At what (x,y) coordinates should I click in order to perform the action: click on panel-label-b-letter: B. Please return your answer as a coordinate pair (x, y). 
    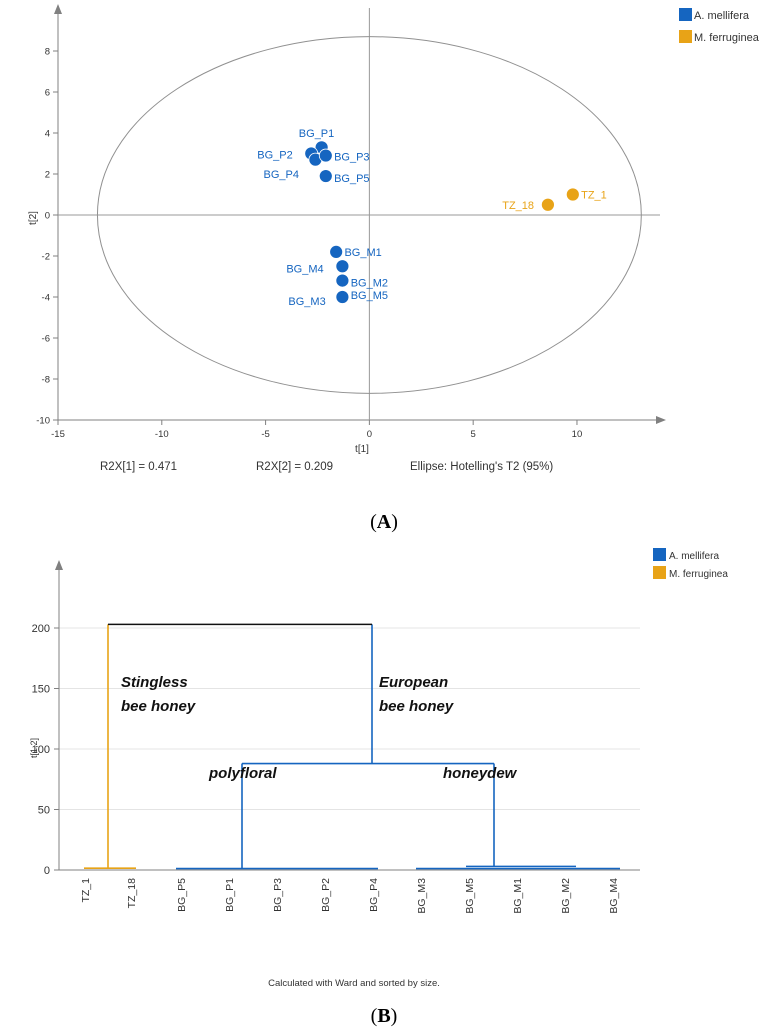
    Looking at the image, I should click on (383, 1016).